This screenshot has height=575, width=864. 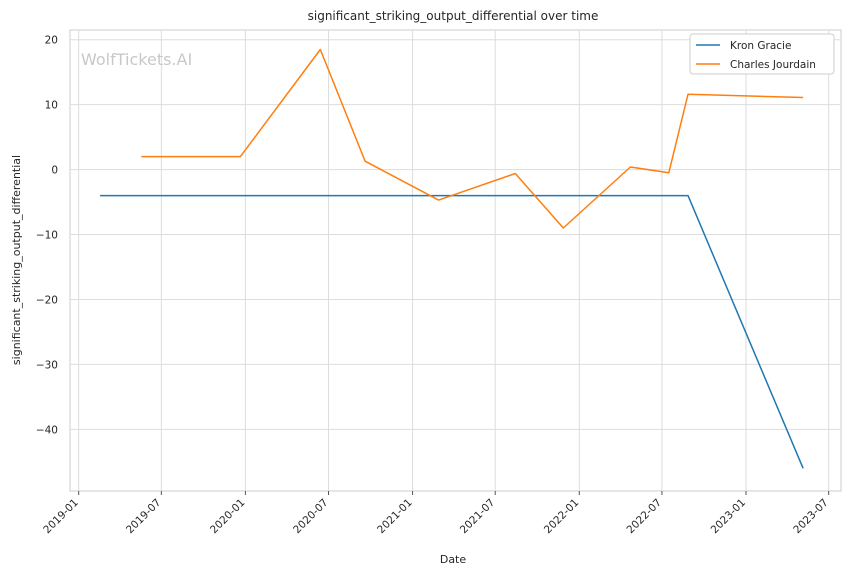 What do you see at coordinates (811, 517) in the screenshot?
I see `x-tick-label: 2023-07` at bounding box center [811, 517].